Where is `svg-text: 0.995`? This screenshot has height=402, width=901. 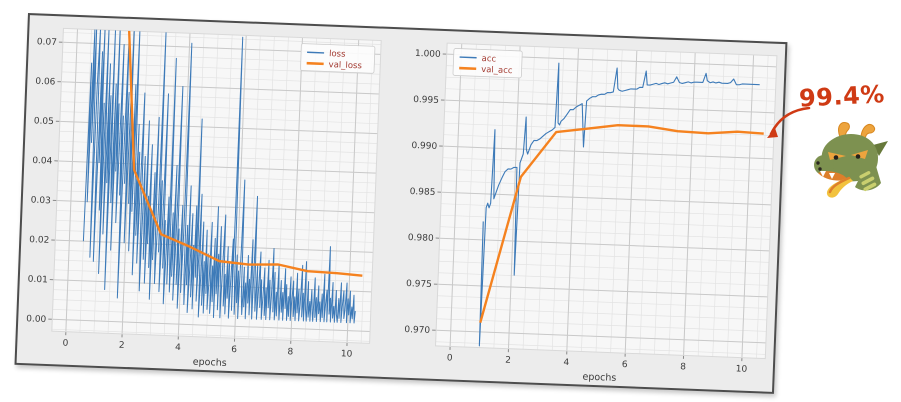 svg-text: 0.995 is located at coordinates (426, 100).